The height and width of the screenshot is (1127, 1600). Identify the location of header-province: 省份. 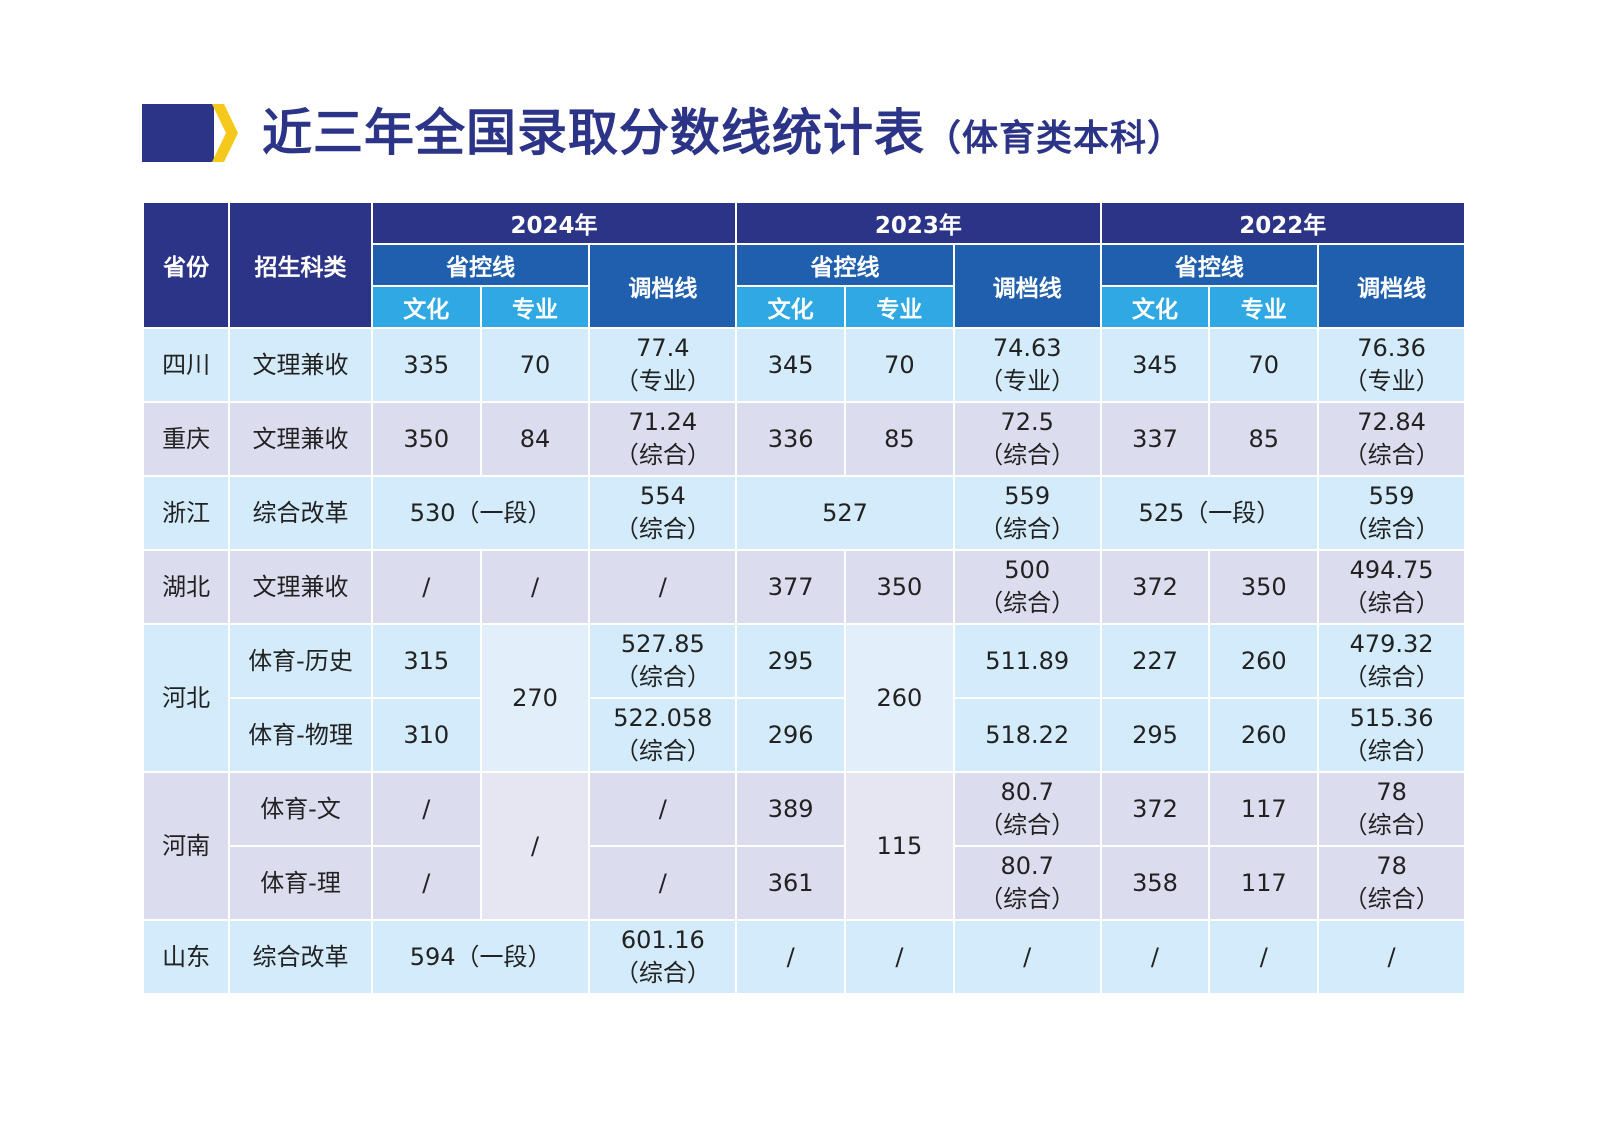
(186, 265).